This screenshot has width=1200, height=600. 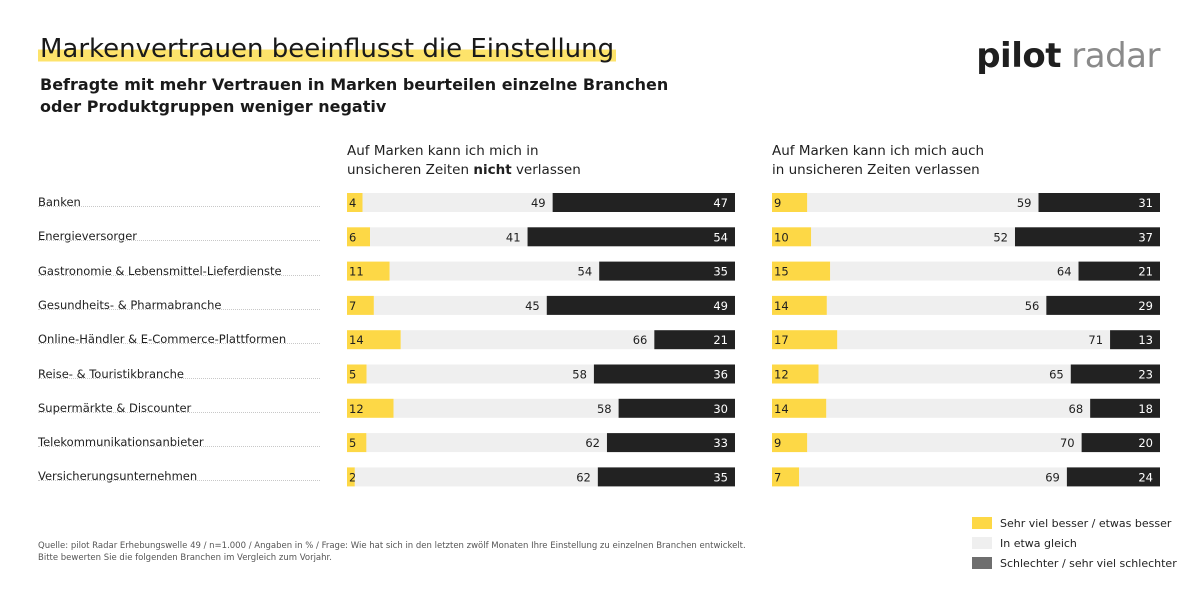 What do you see at coordinates (777, 203) in the screenshot?
I see `right-value-better-banken: 9` at bounding box center [777, 203].